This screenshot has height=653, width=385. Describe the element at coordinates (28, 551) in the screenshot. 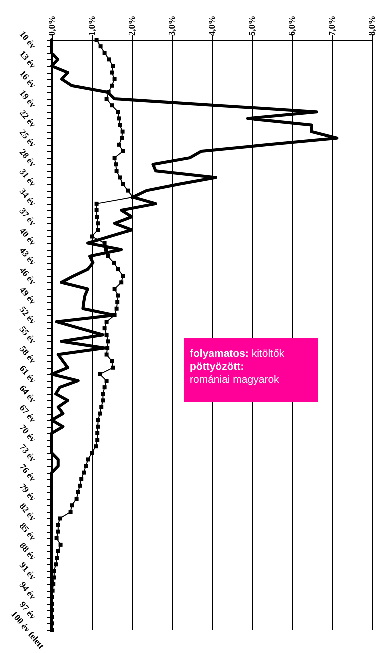

I see `y-tick-label: 88 év` at that location.